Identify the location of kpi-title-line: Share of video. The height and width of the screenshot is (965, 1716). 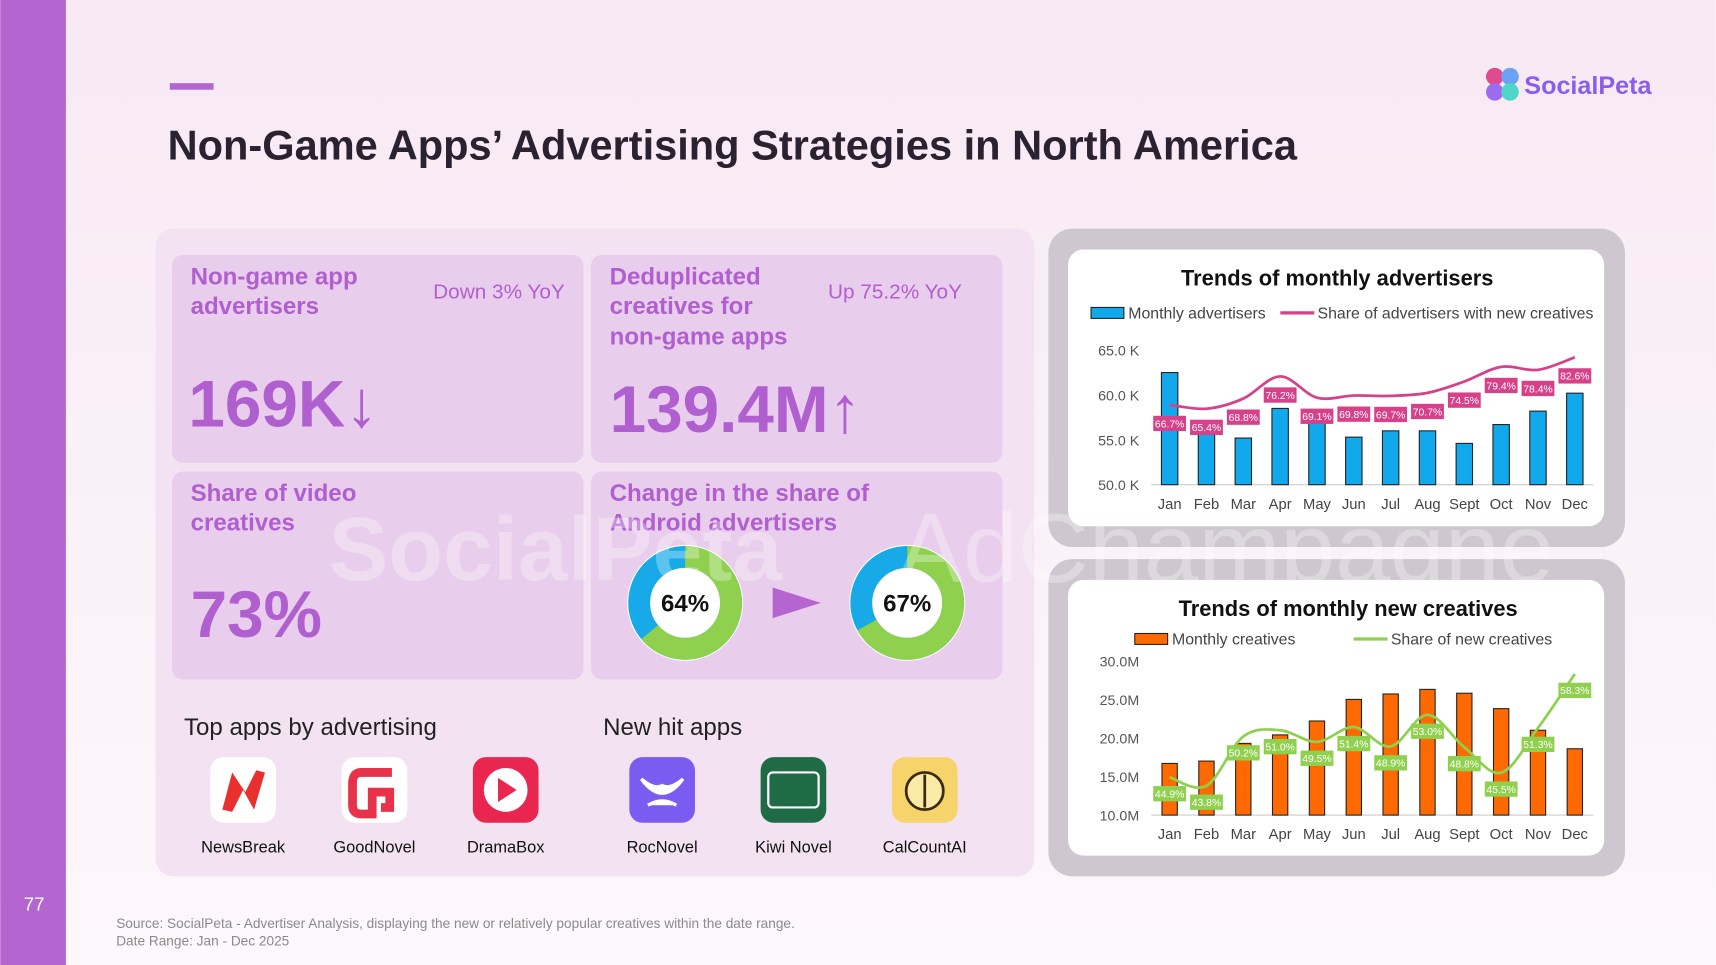
(274, 493).